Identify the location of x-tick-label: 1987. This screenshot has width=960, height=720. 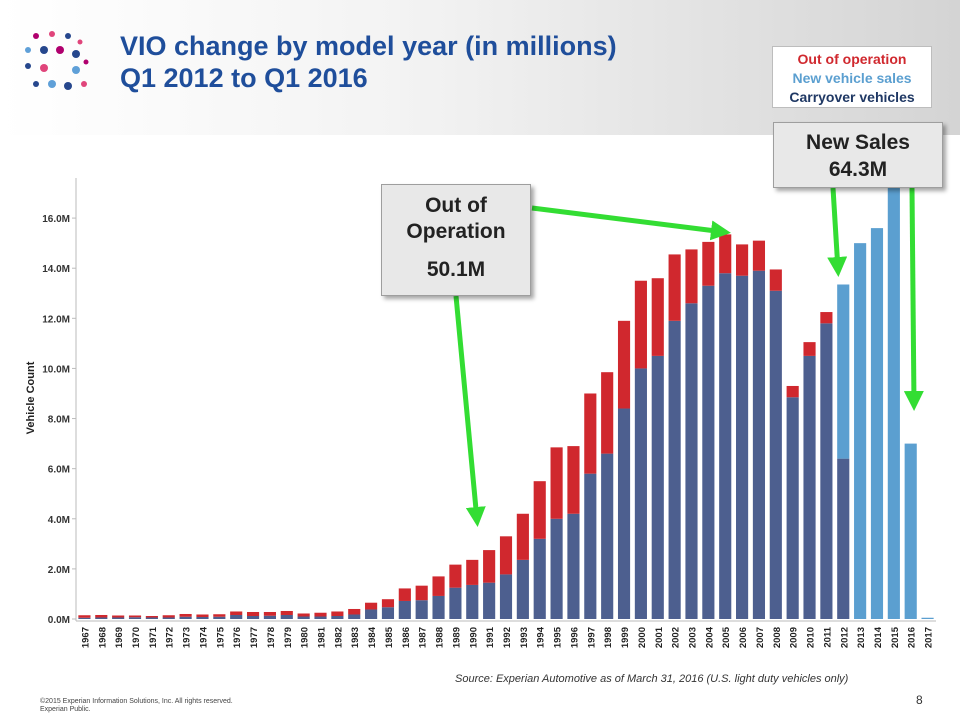
(423, 637).